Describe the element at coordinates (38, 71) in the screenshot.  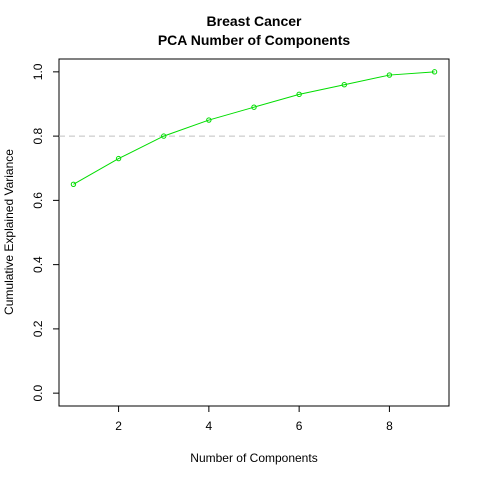
I see `y-tick-label: 1.0` at that location.